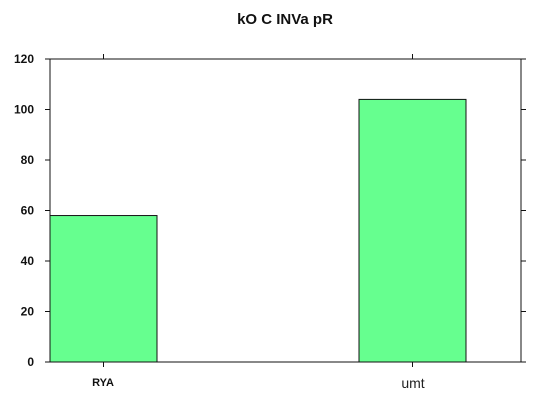 The image size is (536, 402). What do you see at coordinates (28, 312) in the screenshot?
I see `y-tick-label-20: 20` at bounding box center [28, 312].